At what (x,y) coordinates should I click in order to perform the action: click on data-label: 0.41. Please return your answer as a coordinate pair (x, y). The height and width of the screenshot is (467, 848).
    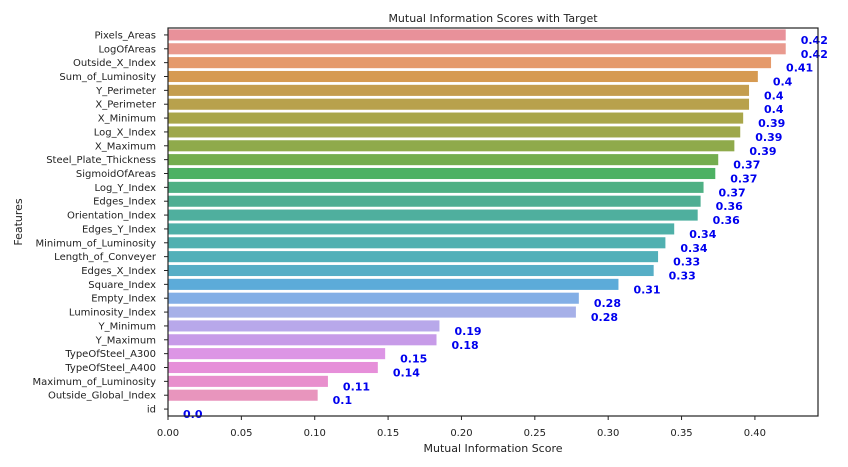
    Looking at the image, I should click on (799, 68).